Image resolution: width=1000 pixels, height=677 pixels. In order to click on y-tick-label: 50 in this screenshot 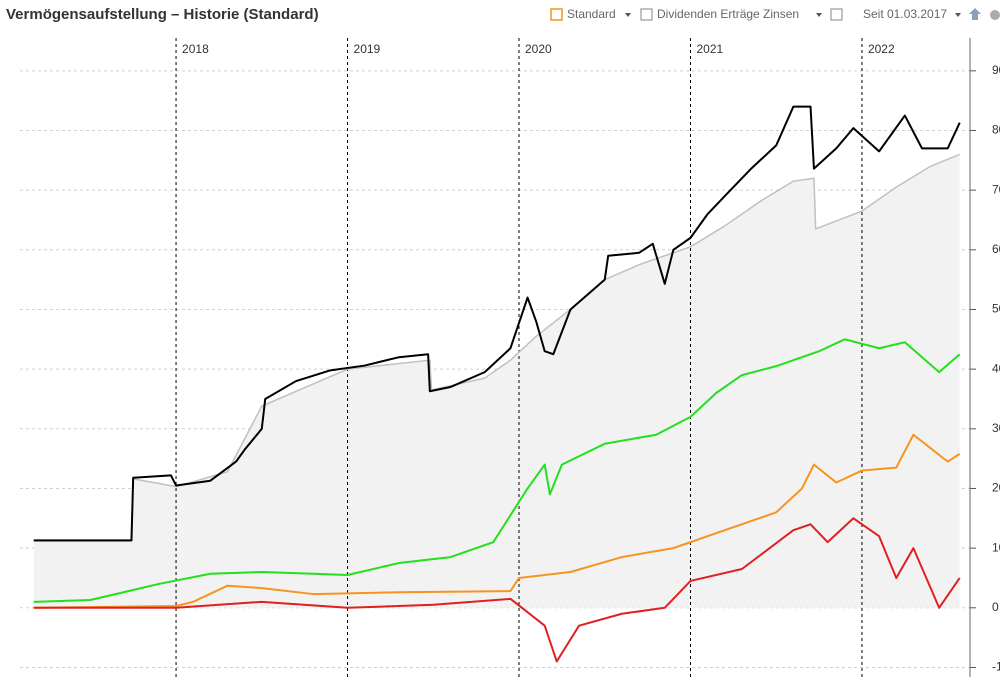, I will do `click(996, 309)`.